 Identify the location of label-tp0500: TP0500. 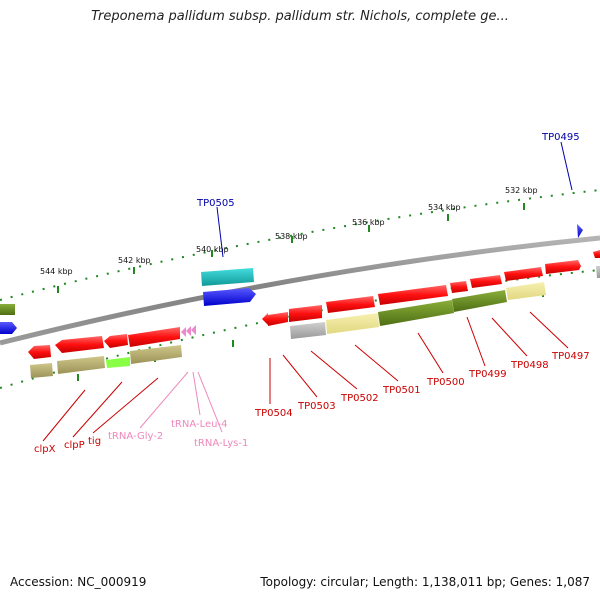
(445, 382).